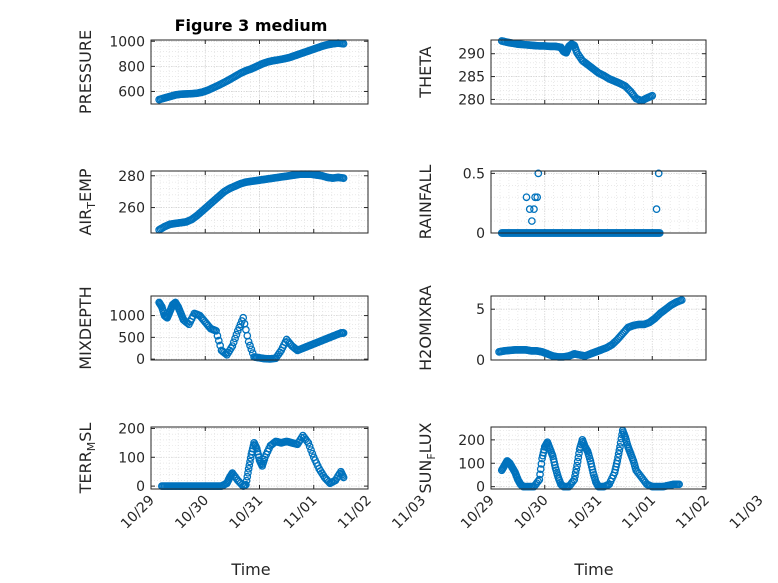 The height and width of the screenshot is (583, 778). Describe the element at coordinates (577, 71) in the screenshot. I see `theta-series` at that location.